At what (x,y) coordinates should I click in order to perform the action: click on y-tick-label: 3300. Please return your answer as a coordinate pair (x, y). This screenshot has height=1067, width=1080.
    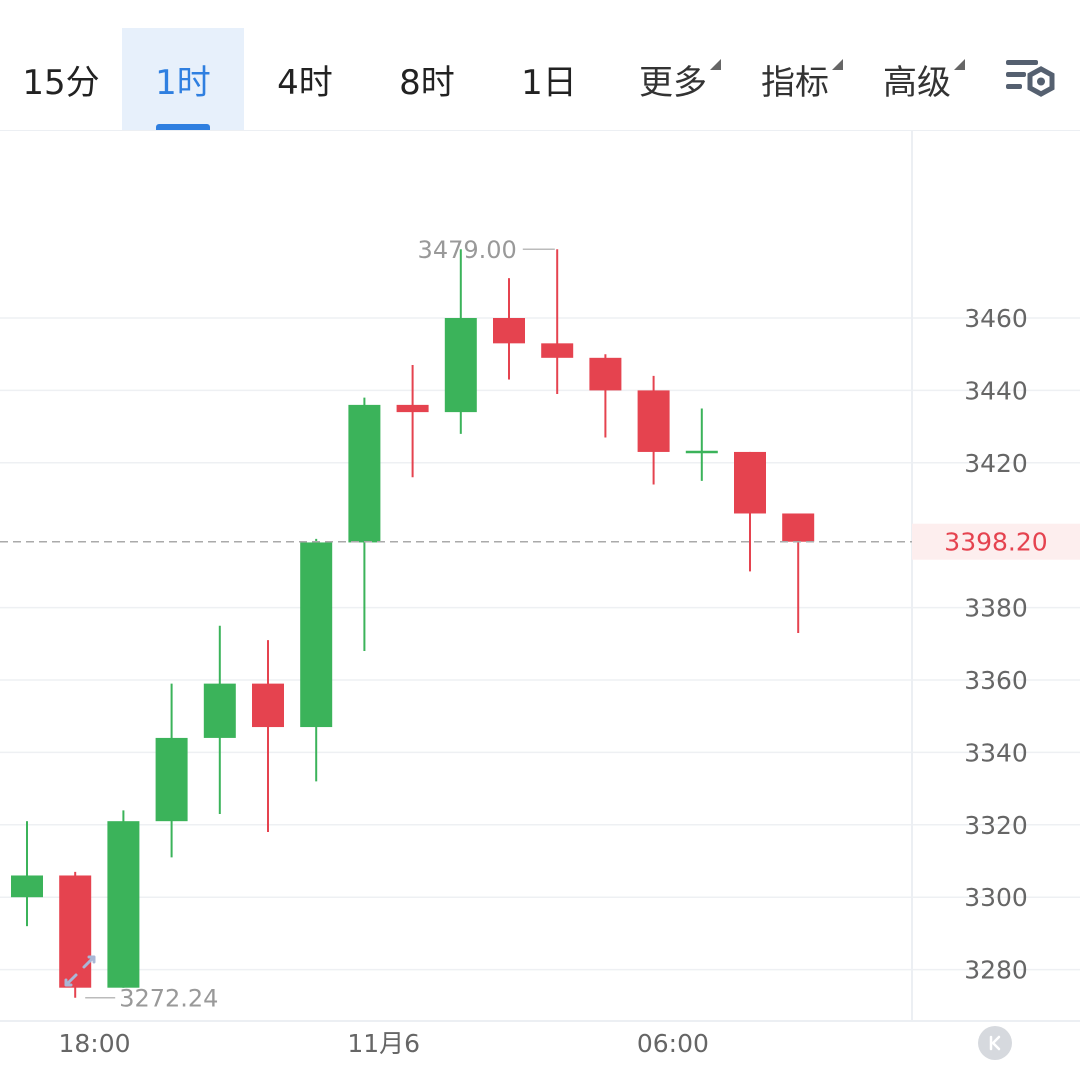
    Looking at the image, I should click on (996, 897).